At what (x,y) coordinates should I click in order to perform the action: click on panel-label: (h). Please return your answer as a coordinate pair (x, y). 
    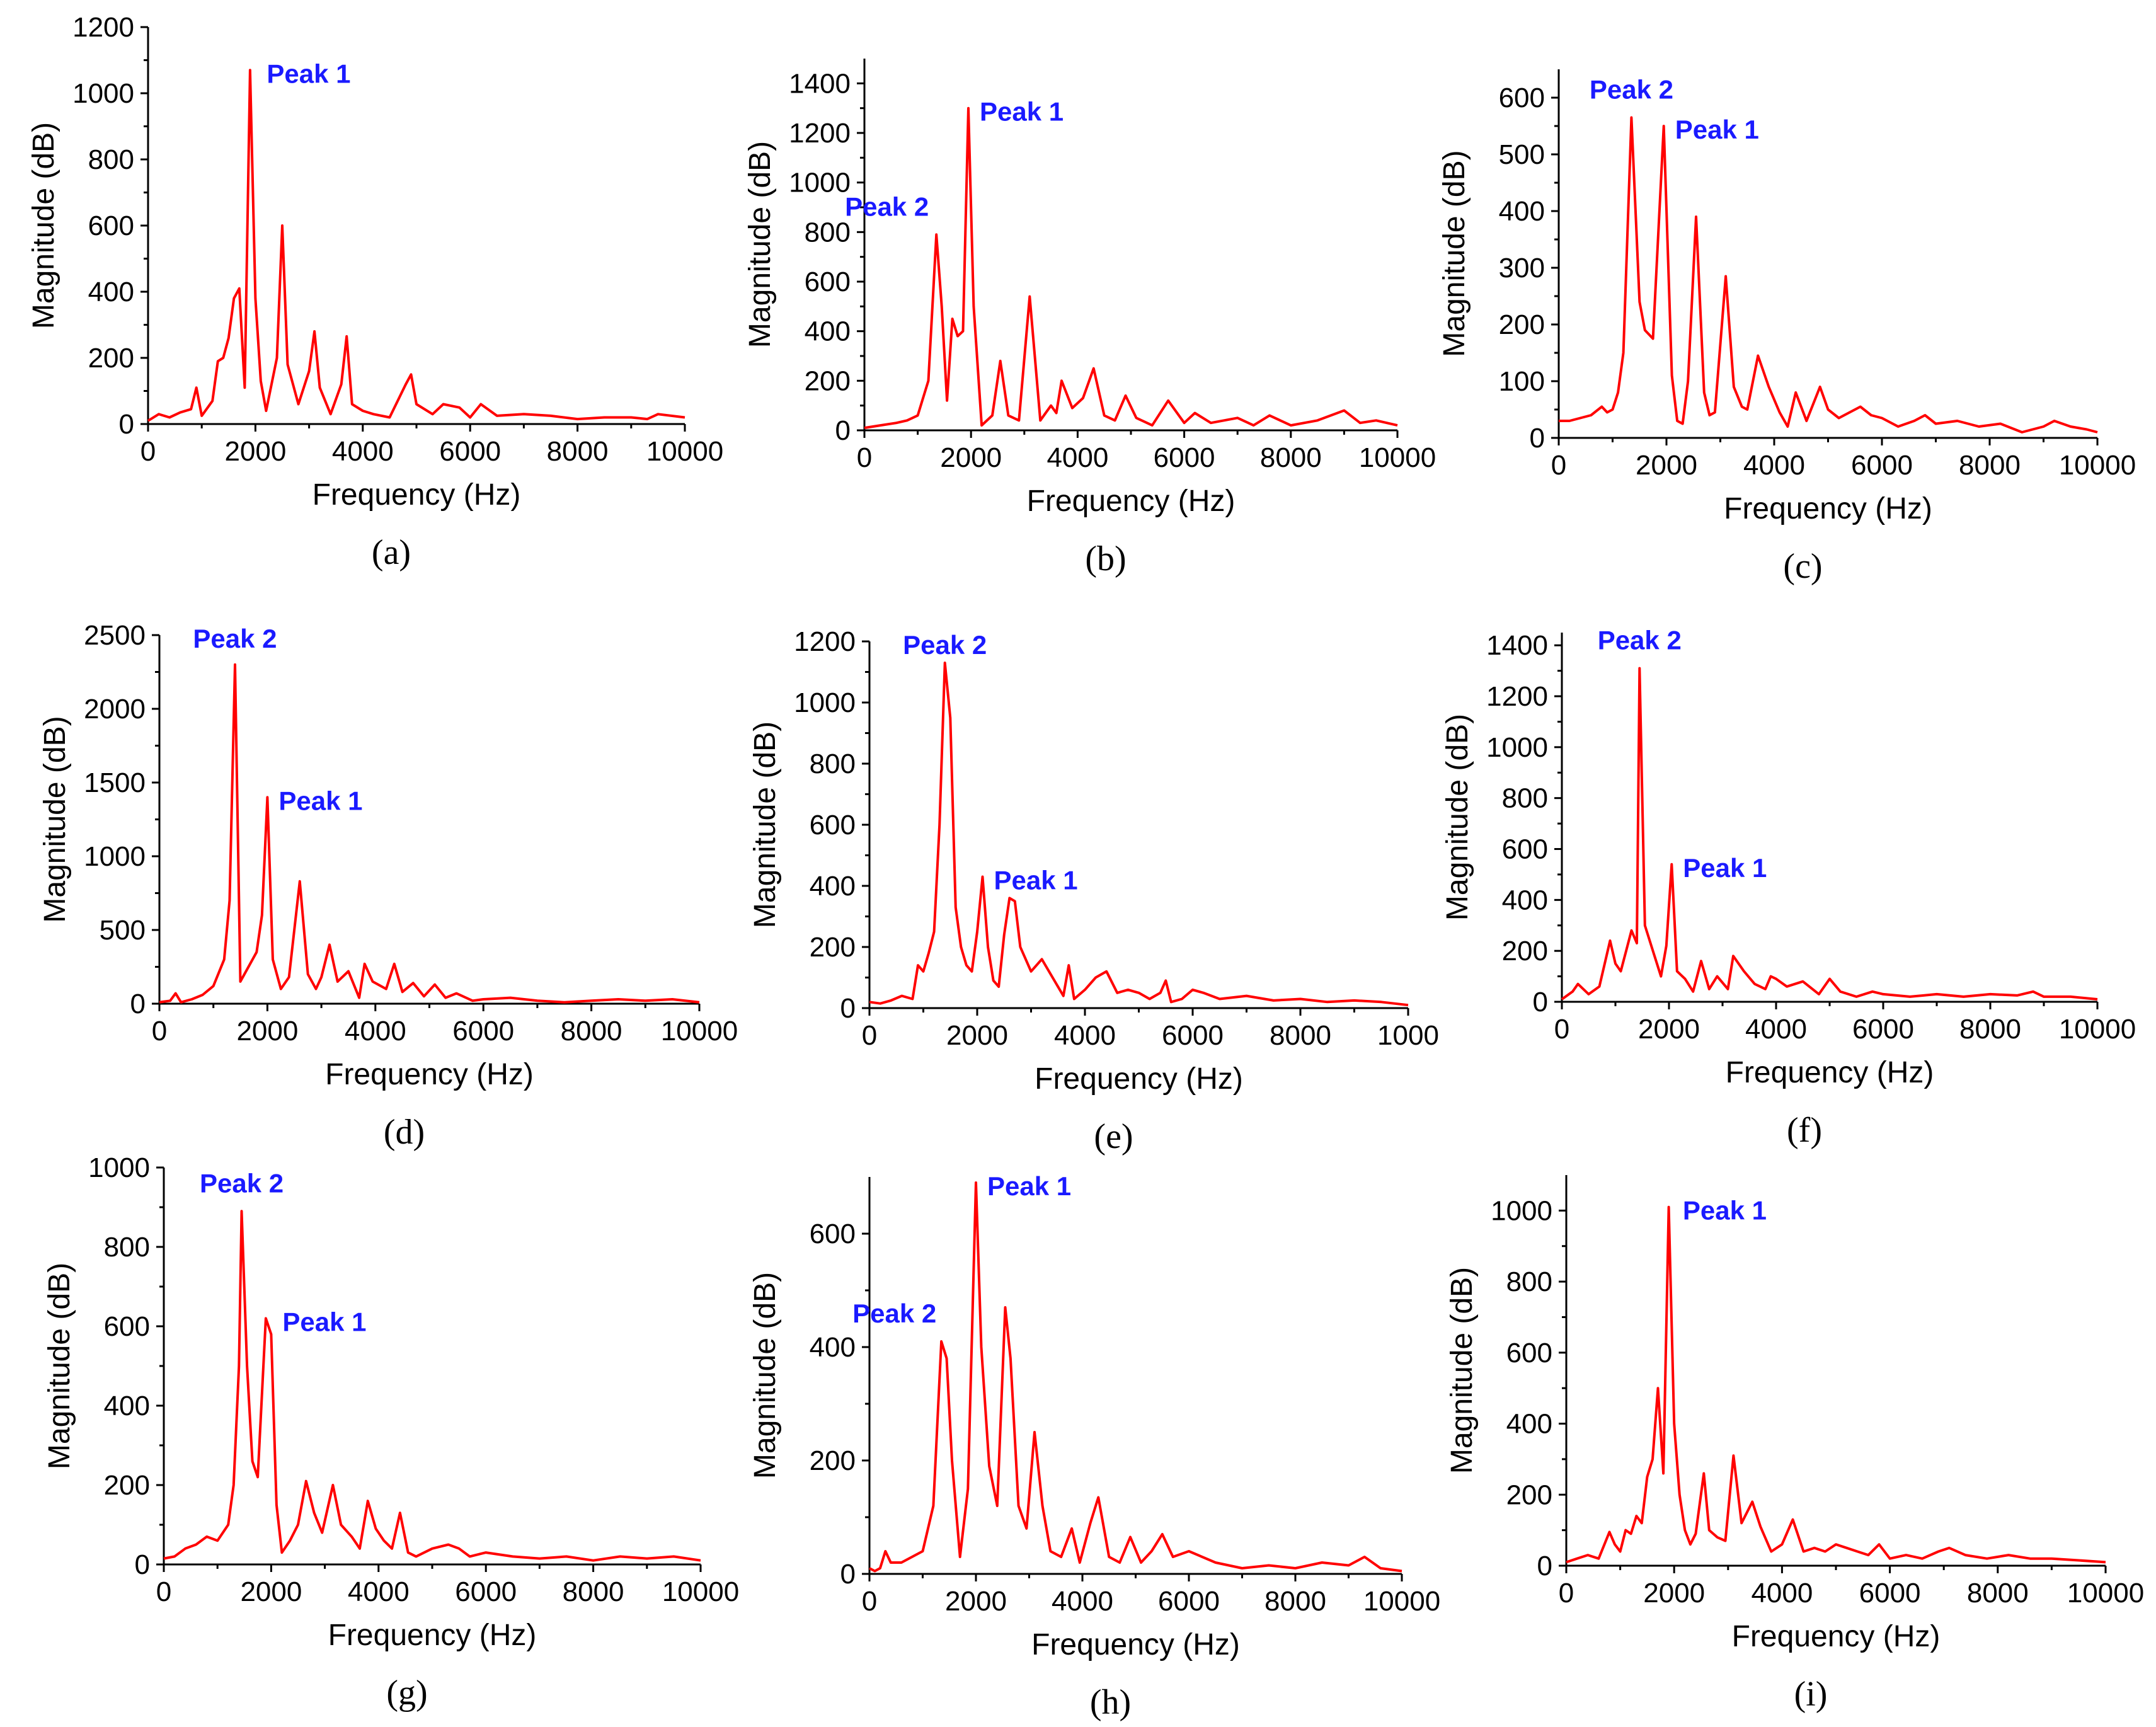
    Looking at the image, I should click on (1111, 1702).